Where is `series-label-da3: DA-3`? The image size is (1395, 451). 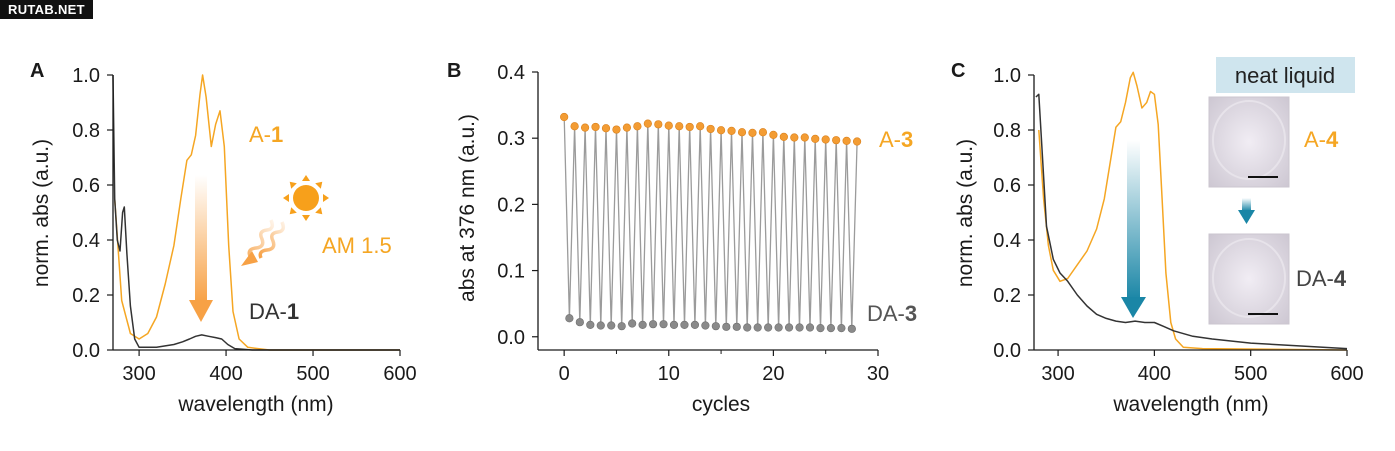 series-label-da3: DA-3 is located at coordinates (892, 313).